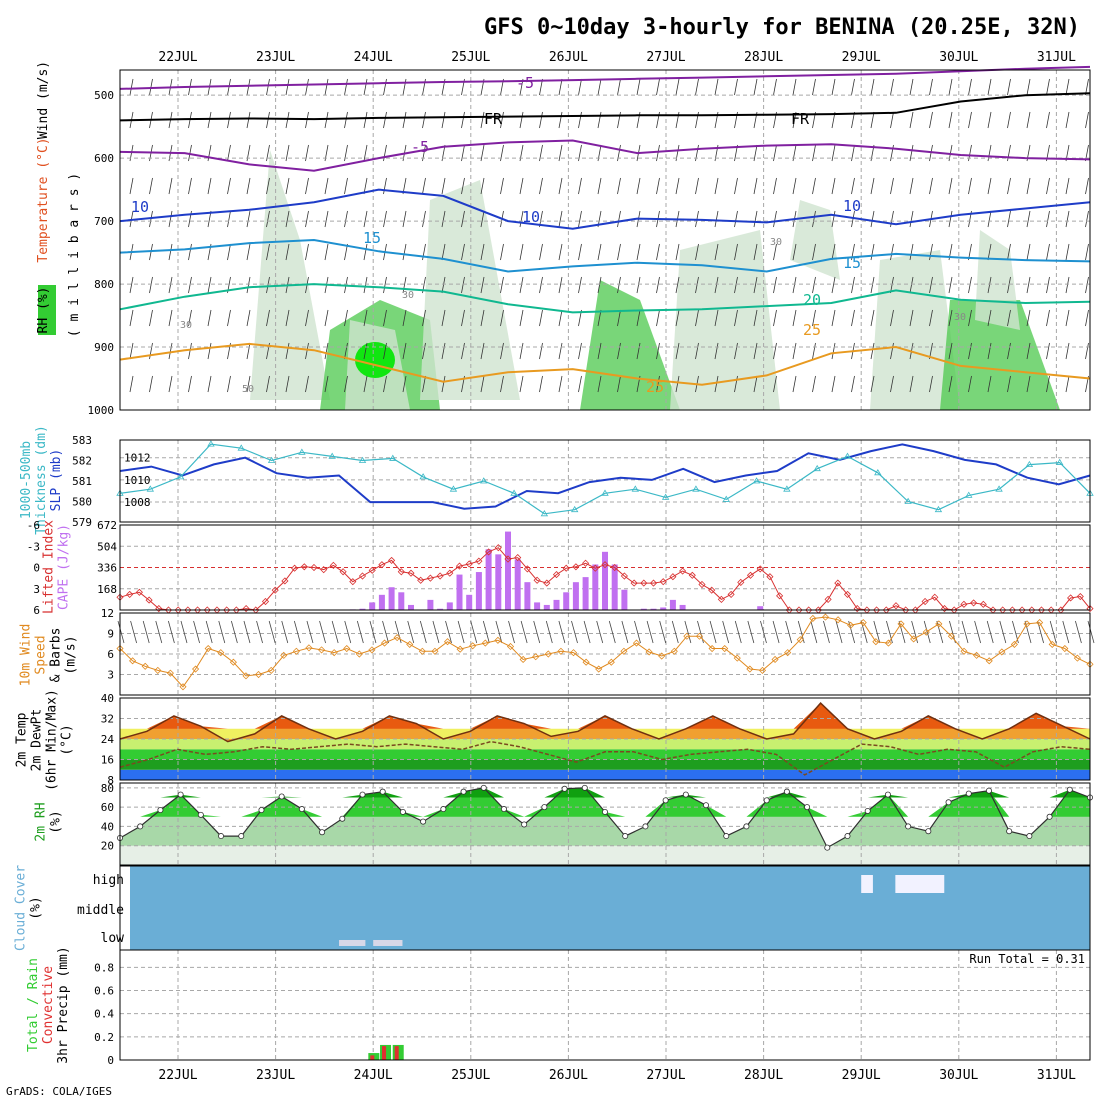 The width and height of the screenshot is (1100, 1100). Describe the element at coordinates (107, 568) in the screenshot. I see `cape-tick: 336` at that location.